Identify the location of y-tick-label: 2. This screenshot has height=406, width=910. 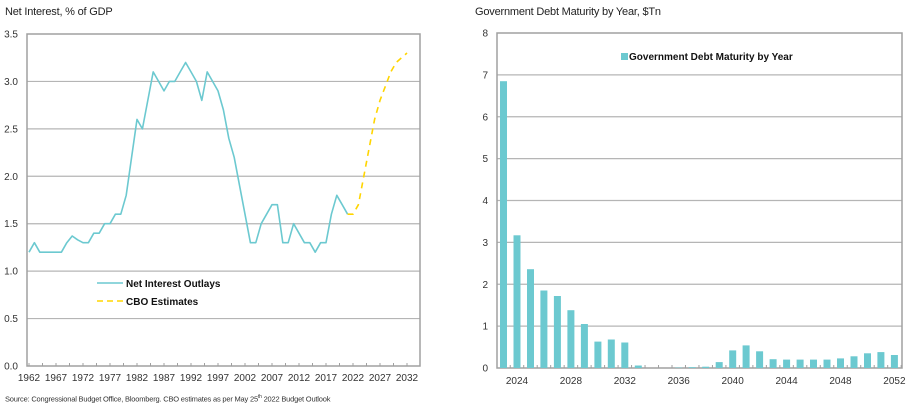
(485, 285).